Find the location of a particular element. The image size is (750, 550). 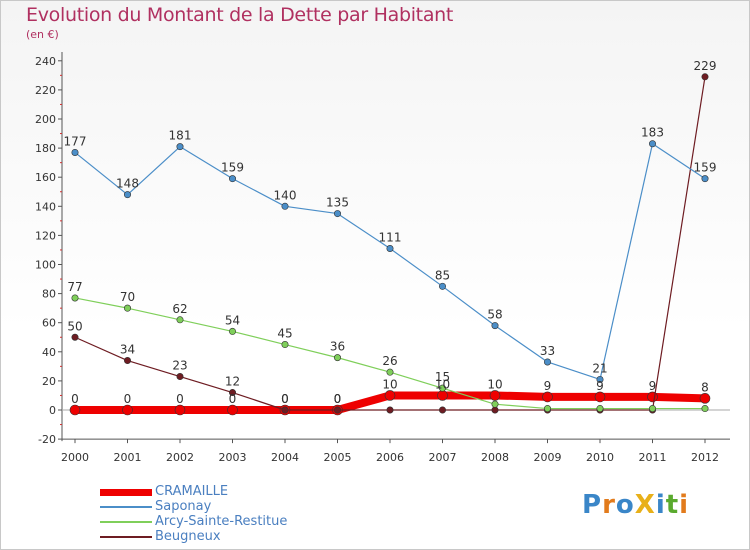

y-tick-label: 140 is located at coordinates (45, 206).